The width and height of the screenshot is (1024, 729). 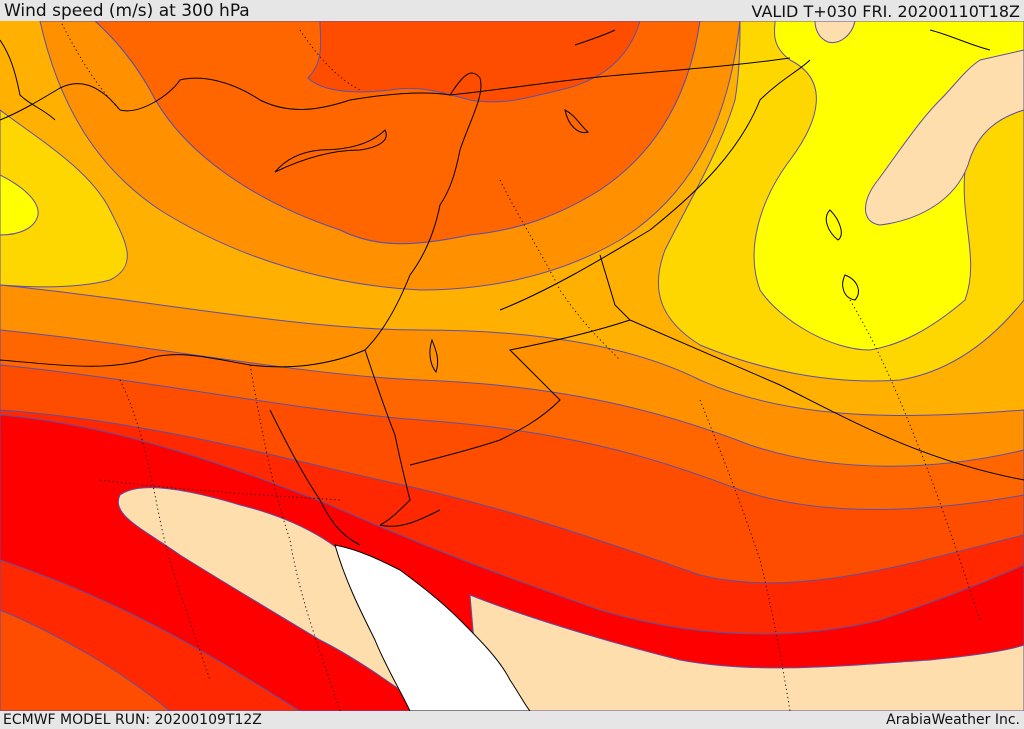 I want to click on credit-label: ArabiaWeather Inc., so click(x=953, y=720).